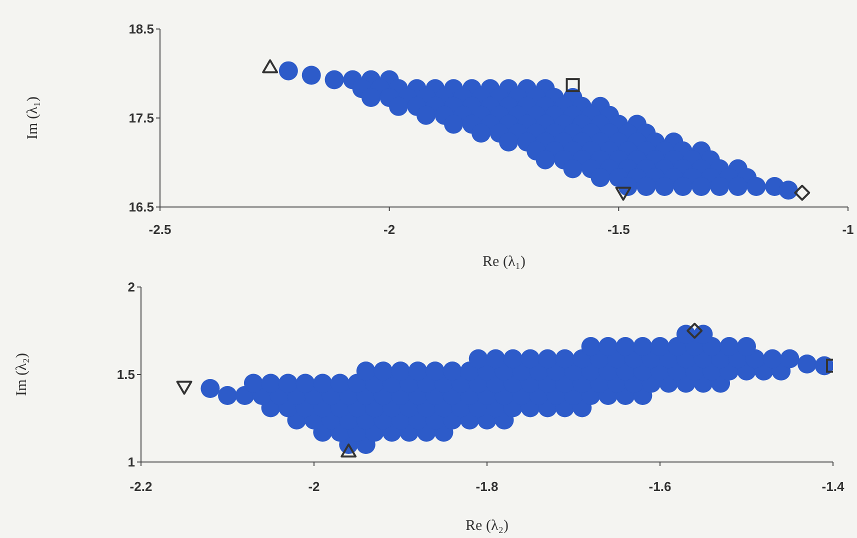 The height and width of the screenshot is (538, 857). I want to click on x-tick-label: -1.4, so click(833, 486).